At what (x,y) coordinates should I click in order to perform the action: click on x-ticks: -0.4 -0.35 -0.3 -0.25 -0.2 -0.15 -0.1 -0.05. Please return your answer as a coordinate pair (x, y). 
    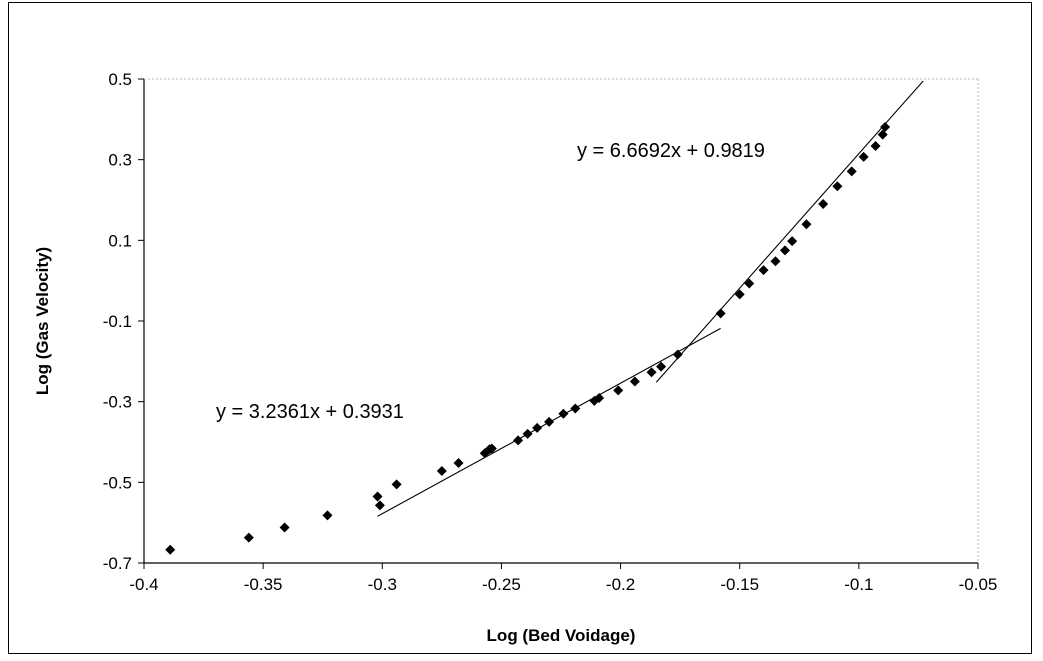
    Looking at the image, I should click on (563, 578).